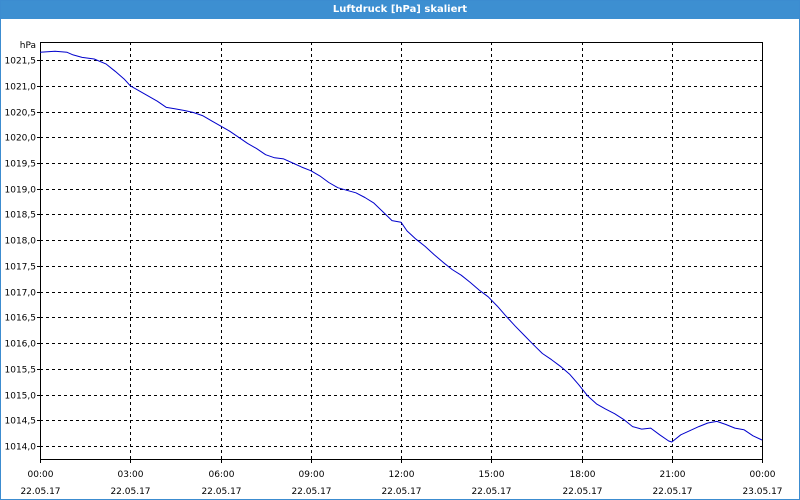 This screenshot has height=500, width=800. I want to click on y-tick-label: 1015,5, so click(21, 371).